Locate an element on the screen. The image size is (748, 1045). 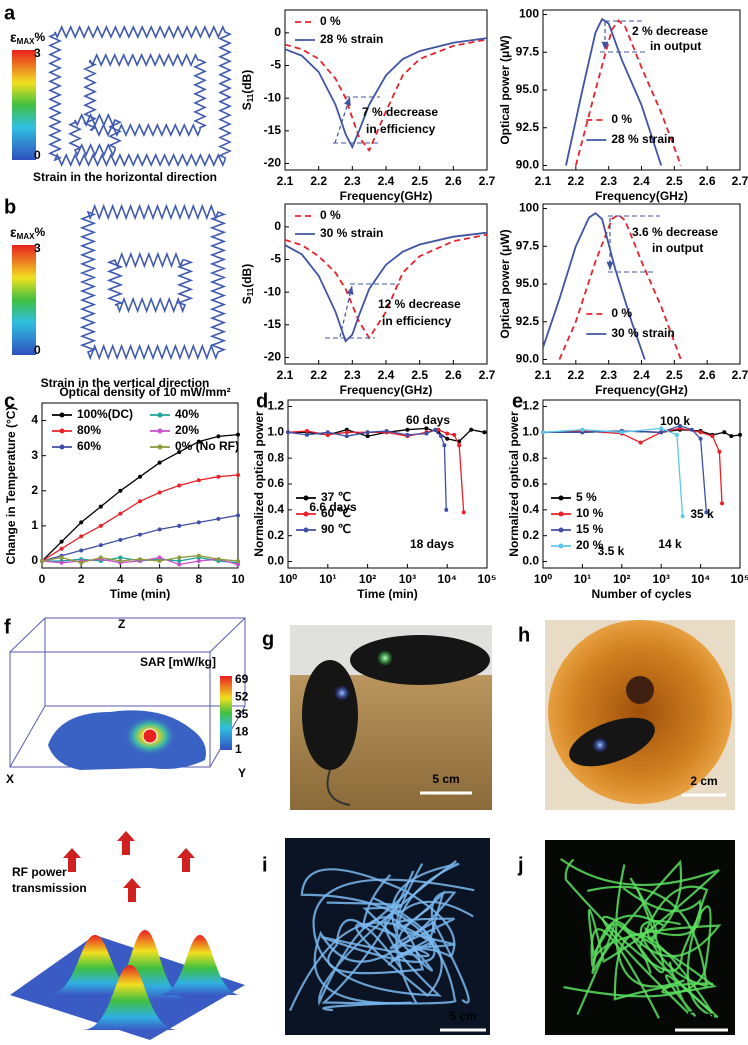
legend-label: 90 ℃ is located at coordinates (336, 529).